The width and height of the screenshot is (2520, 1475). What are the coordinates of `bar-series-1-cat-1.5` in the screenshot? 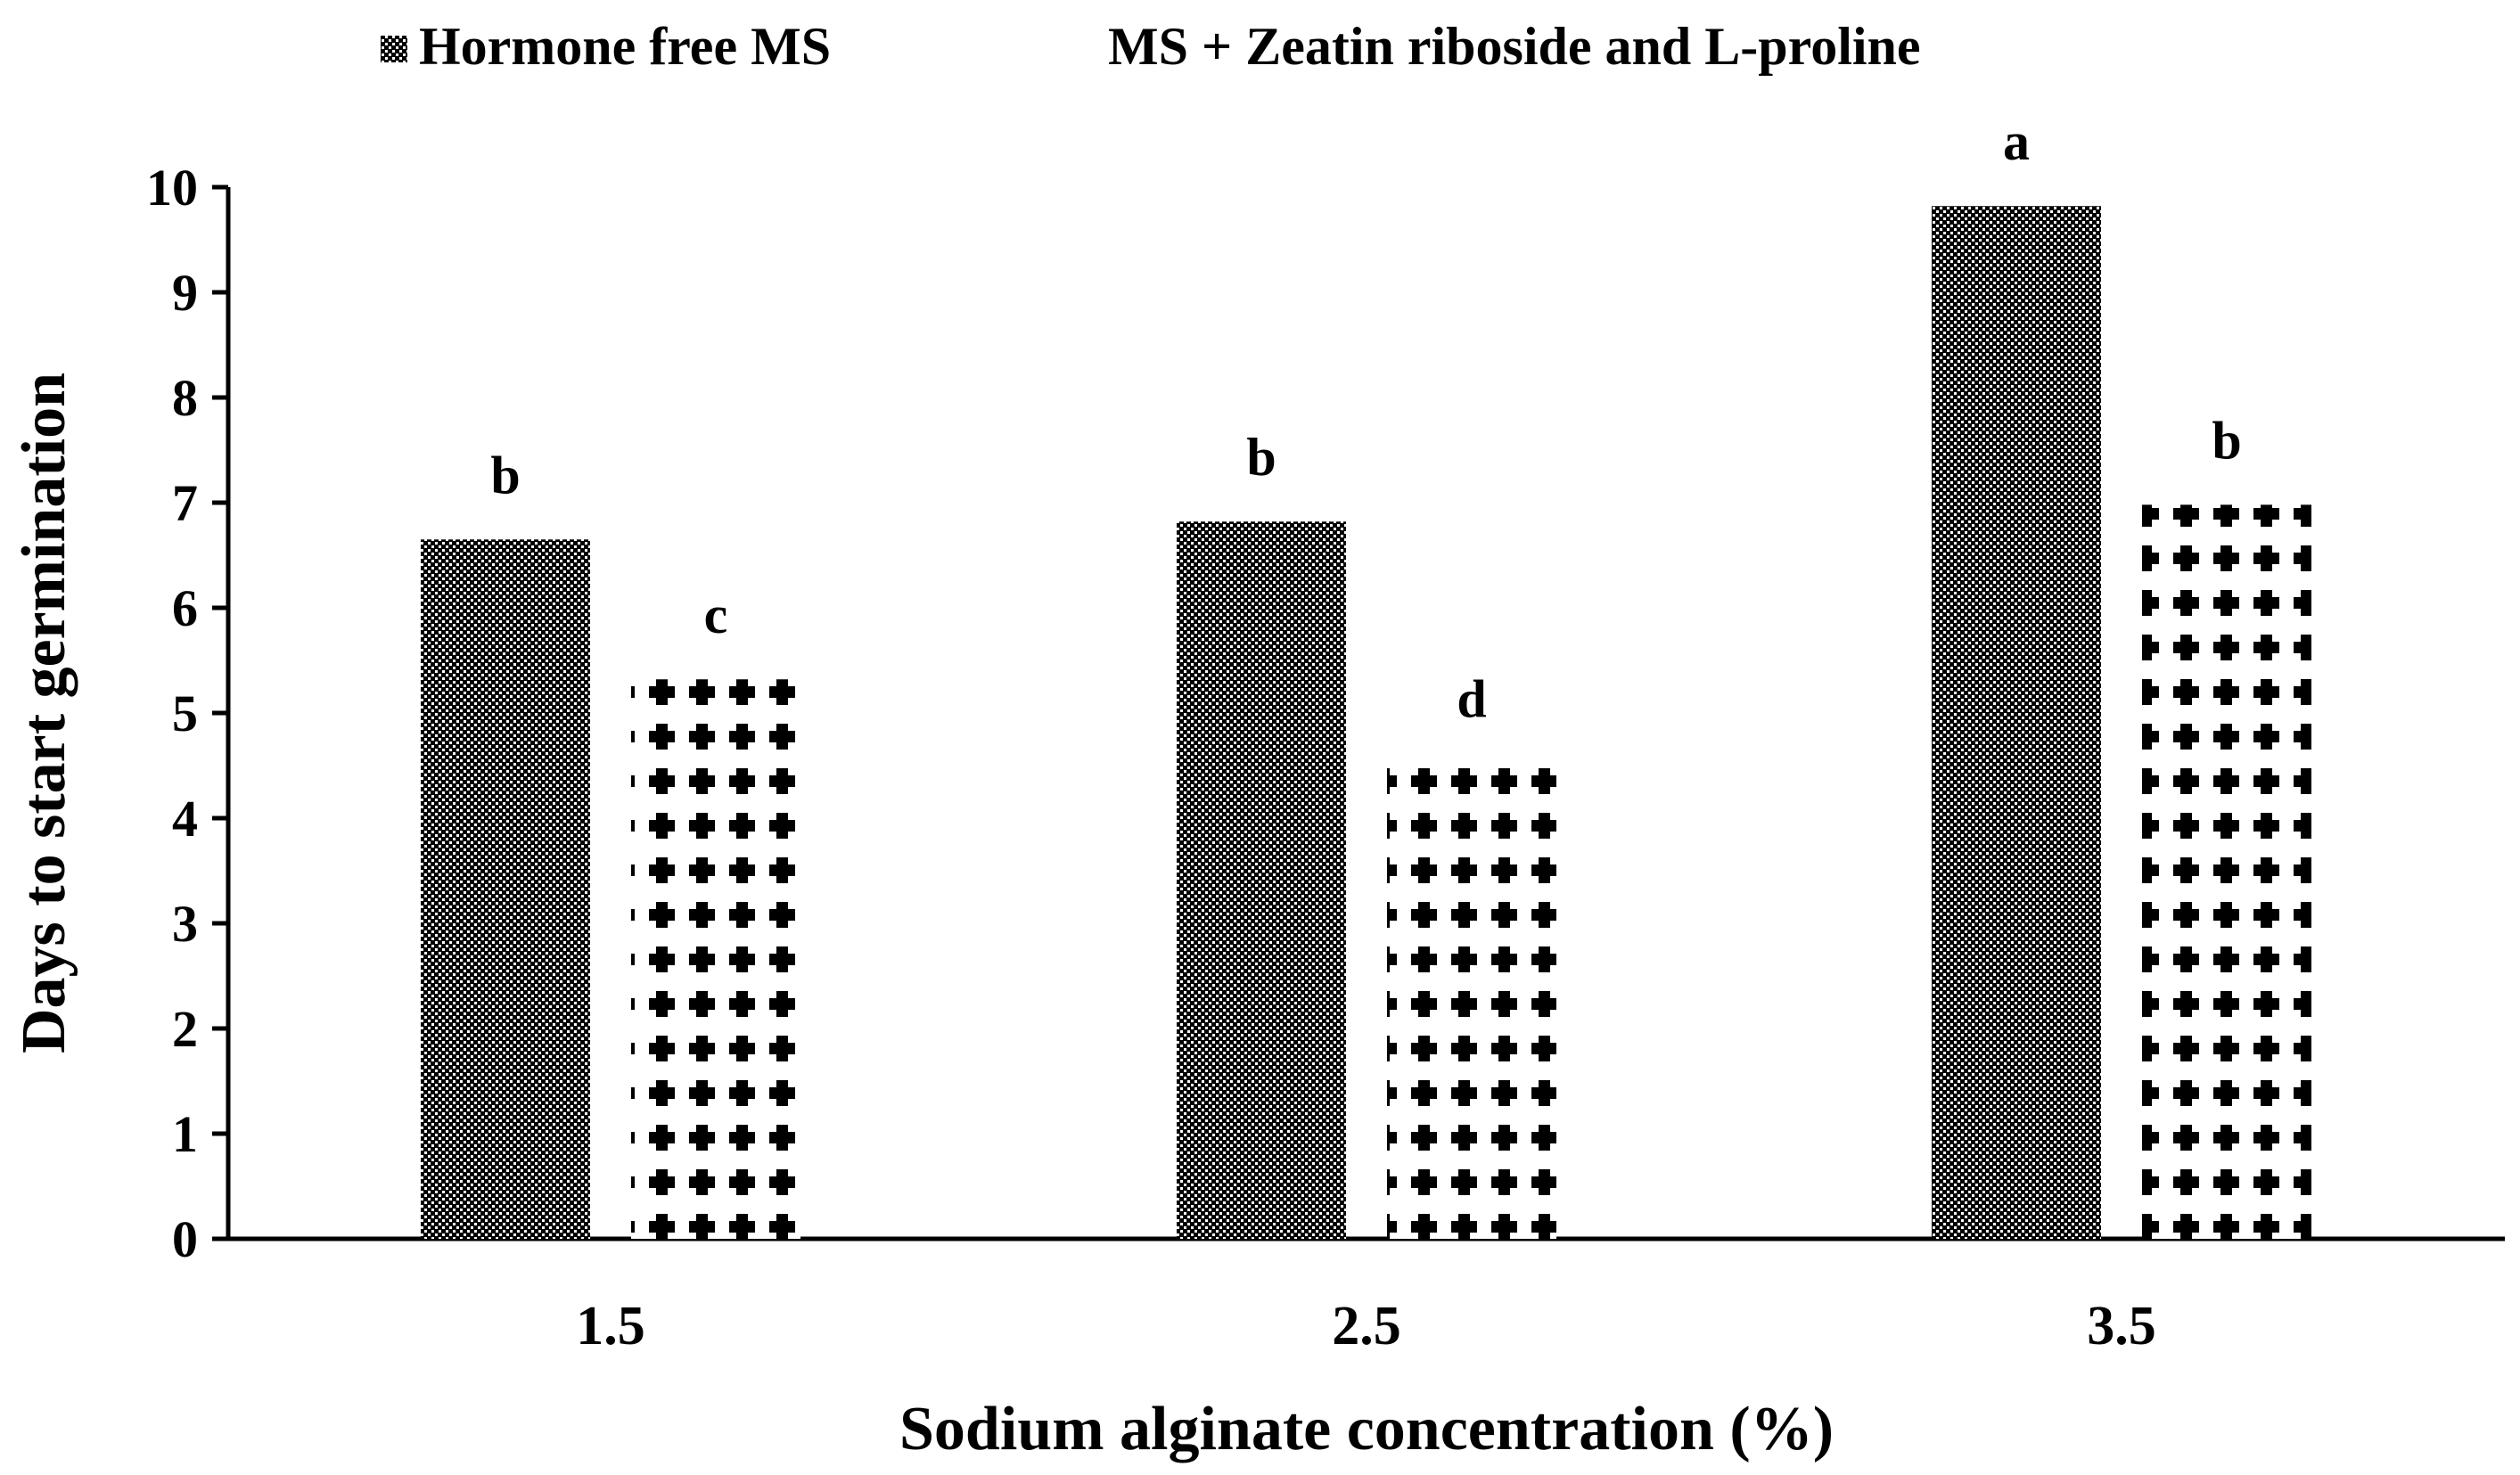 It's located at (506, 889).